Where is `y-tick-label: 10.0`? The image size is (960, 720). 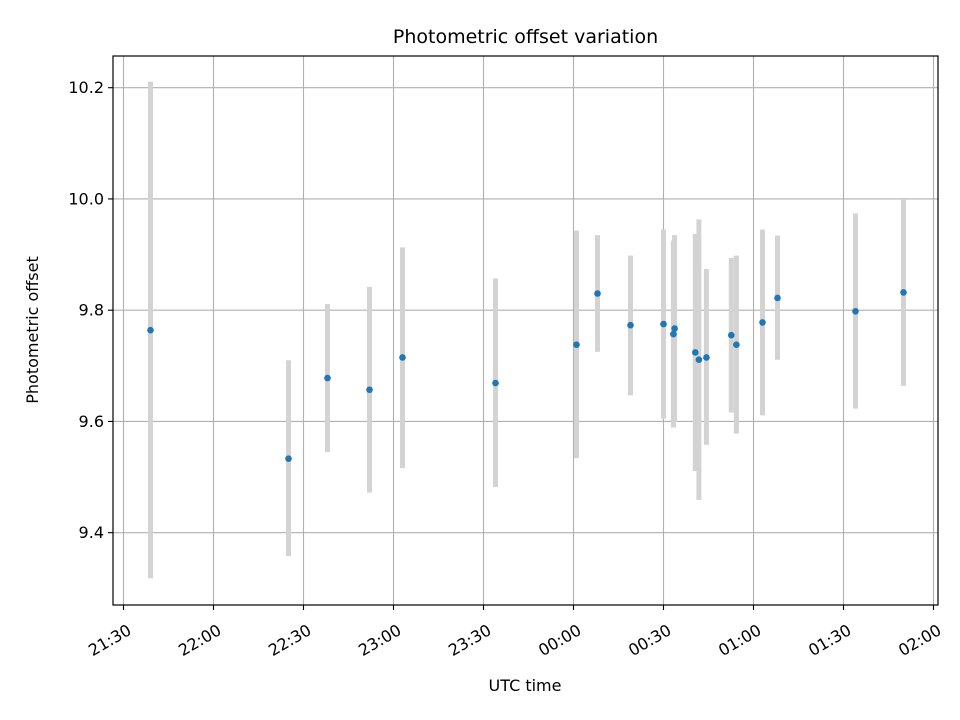 y-tick-label: 10.0 is located at coordinates (86, 198).